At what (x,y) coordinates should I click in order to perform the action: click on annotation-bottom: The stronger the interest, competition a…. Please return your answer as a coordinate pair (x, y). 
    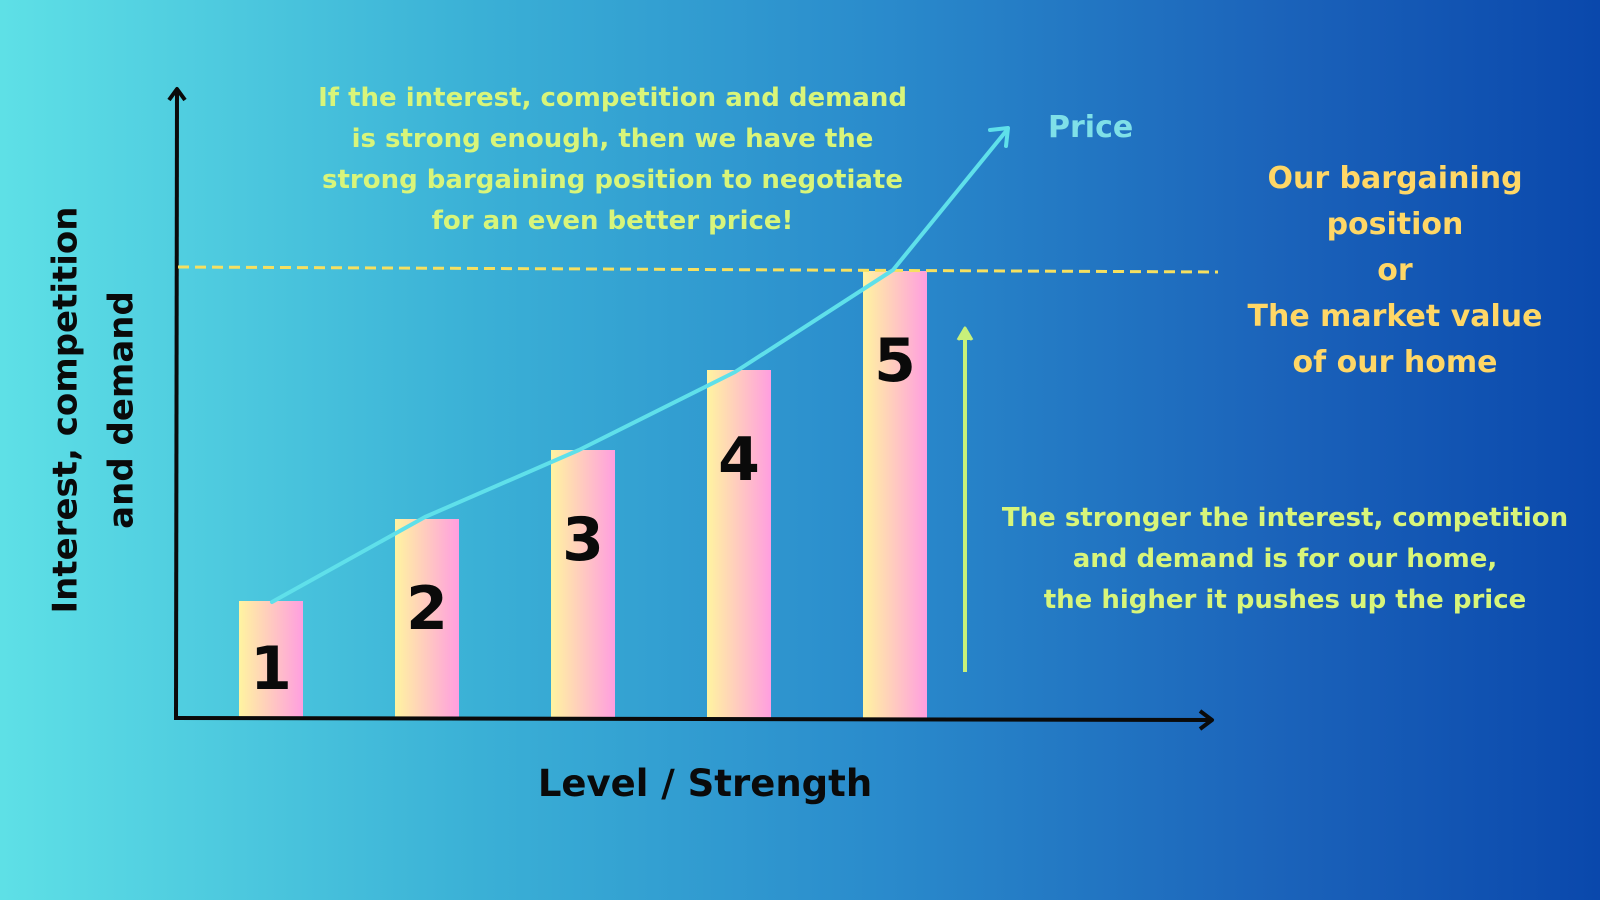
    Looking at the image, I should click on (1285, 559).